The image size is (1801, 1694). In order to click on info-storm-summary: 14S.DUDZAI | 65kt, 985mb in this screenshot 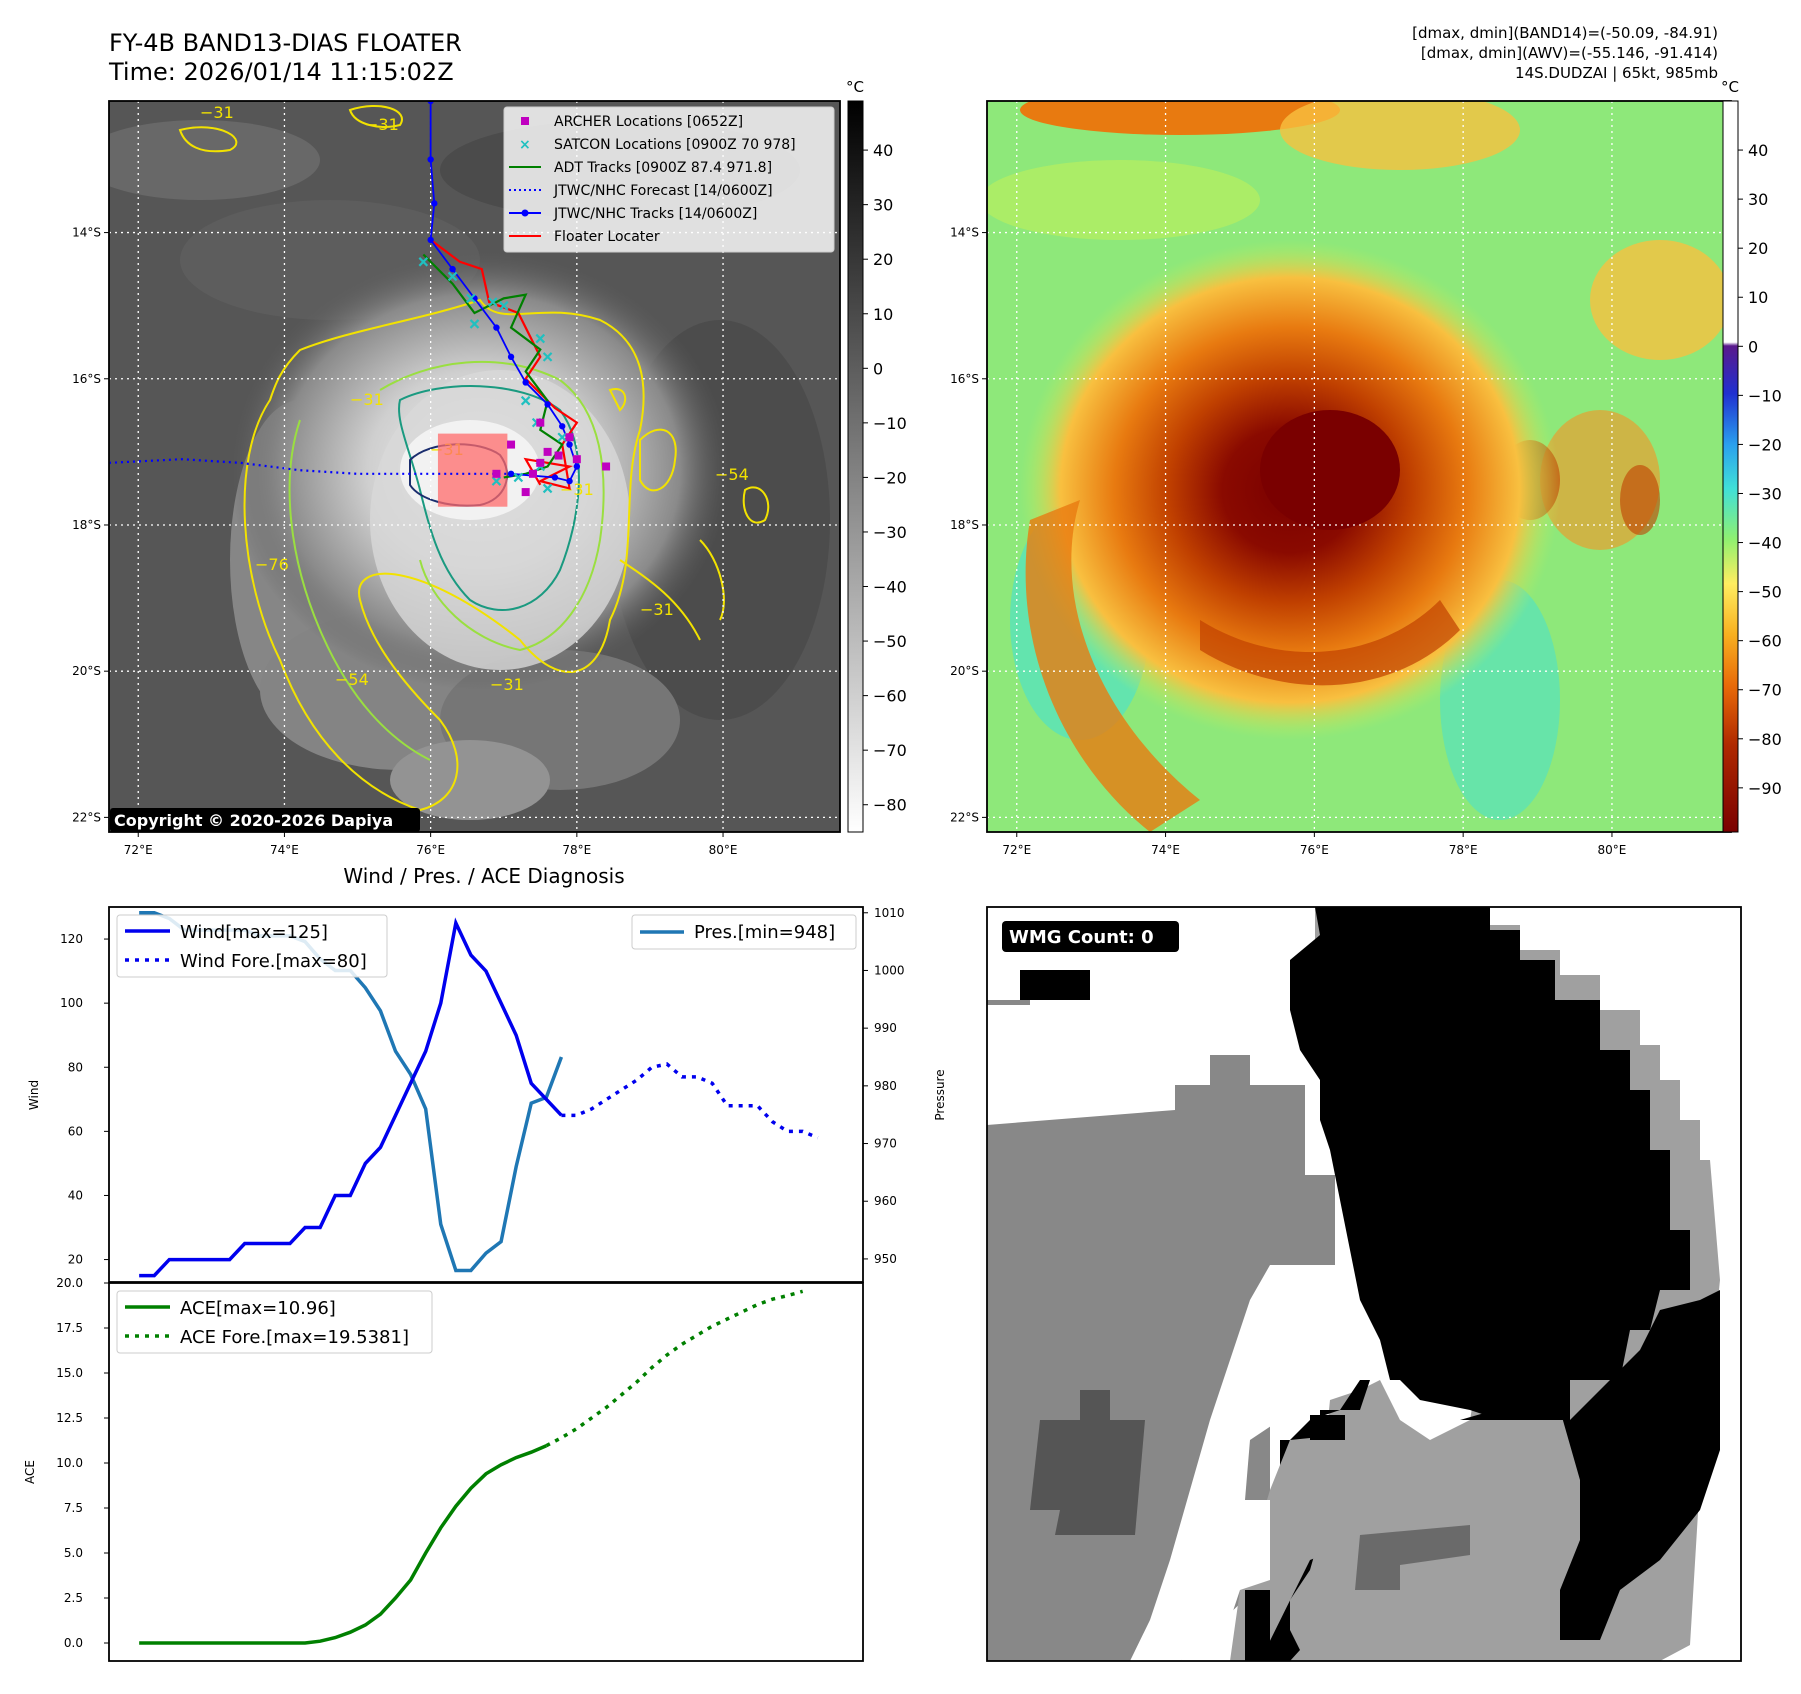, I will do `click(1616, 73)`.